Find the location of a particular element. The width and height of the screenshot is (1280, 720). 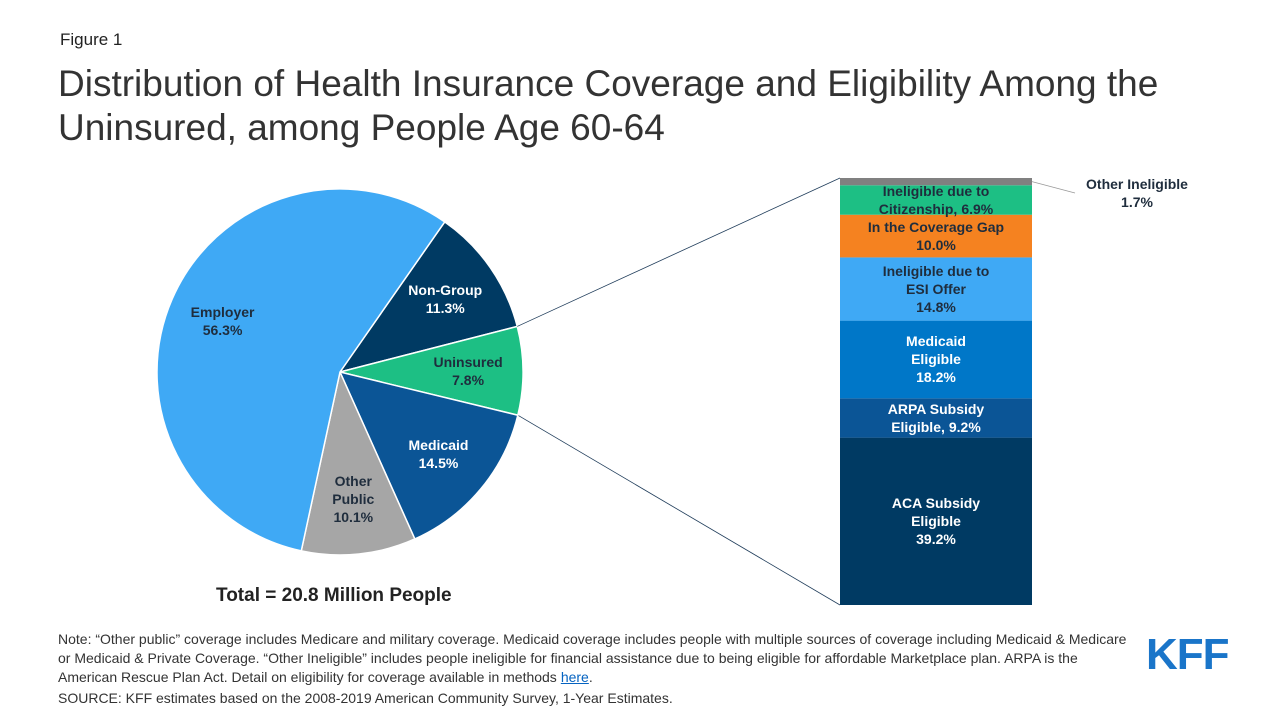

category-label: Medicaid Eligible is located at coordinates (936, 350).